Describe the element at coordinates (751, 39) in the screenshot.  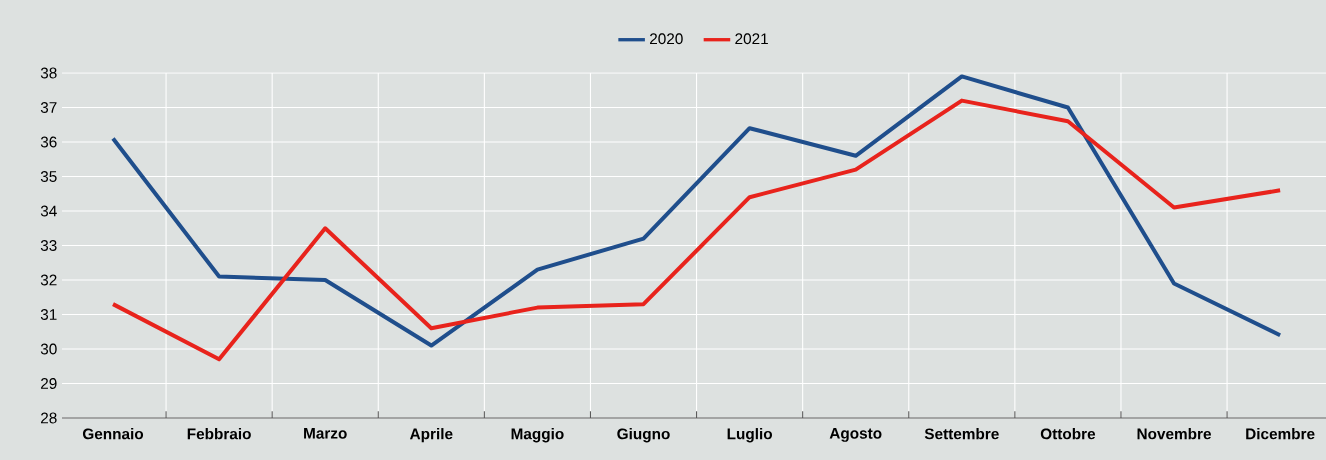
I see `legend-label: 2021` at that location.